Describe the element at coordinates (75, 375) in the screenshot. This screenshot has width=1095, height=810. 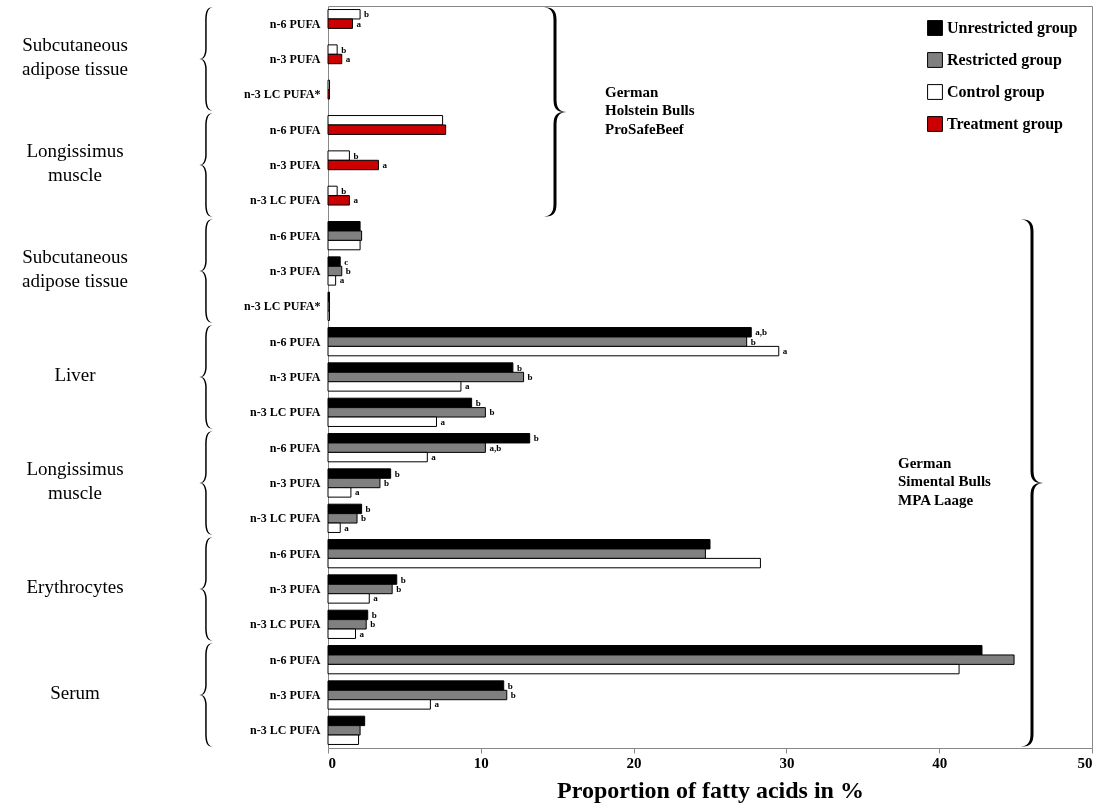
I see `text: Liver` at that location.